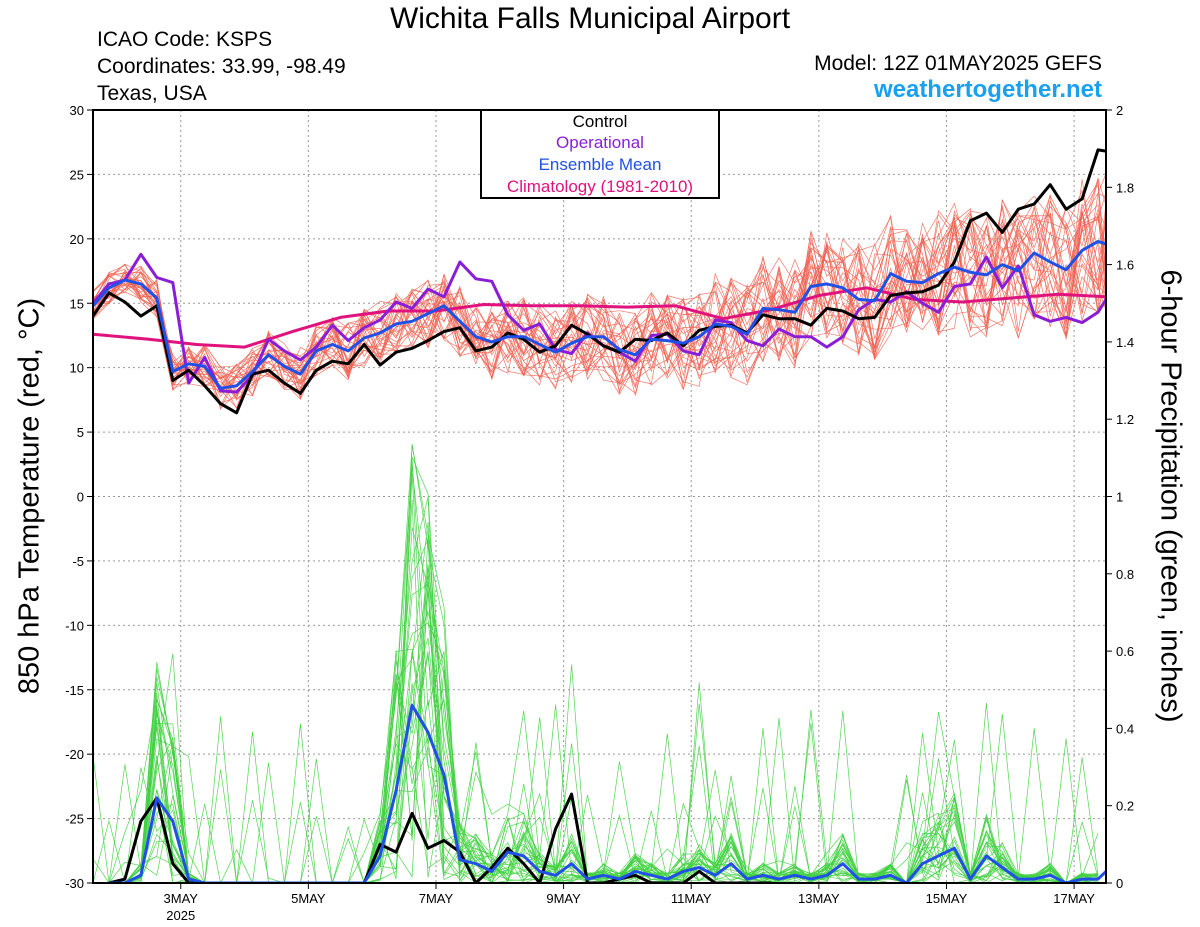  I want to click on y2-tick-label: 1.6, so click(1125, 265).